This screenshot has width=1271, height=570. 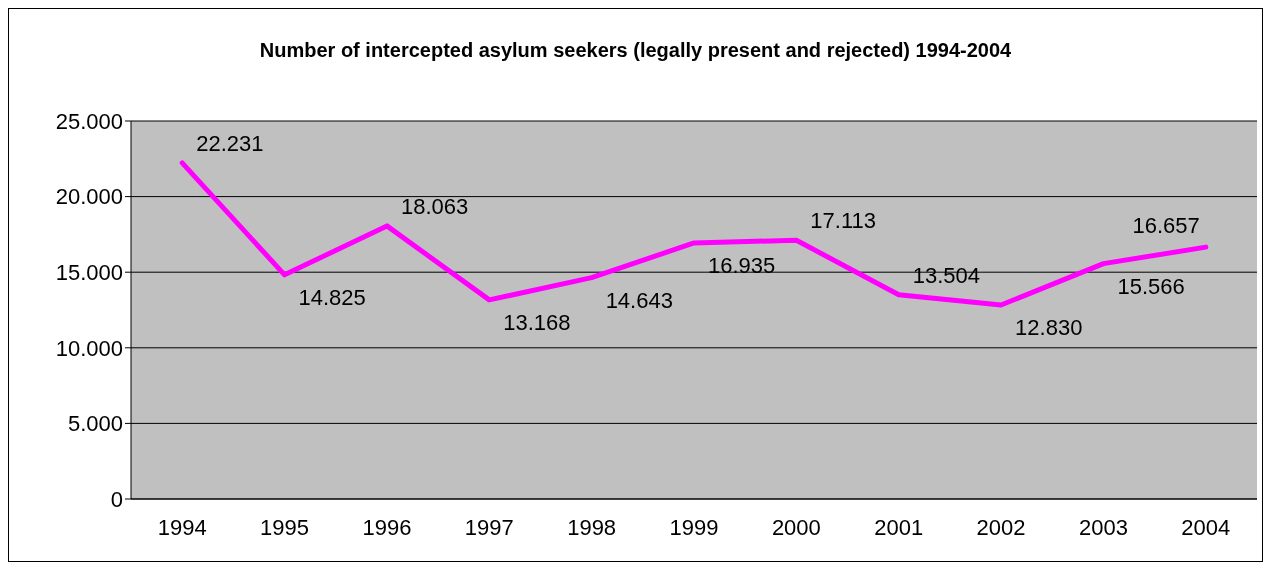 What do you see at coordinates (1166, 226) in the screenshot?
I see `data-label: 16.657` at bounding box center [1166, 226].